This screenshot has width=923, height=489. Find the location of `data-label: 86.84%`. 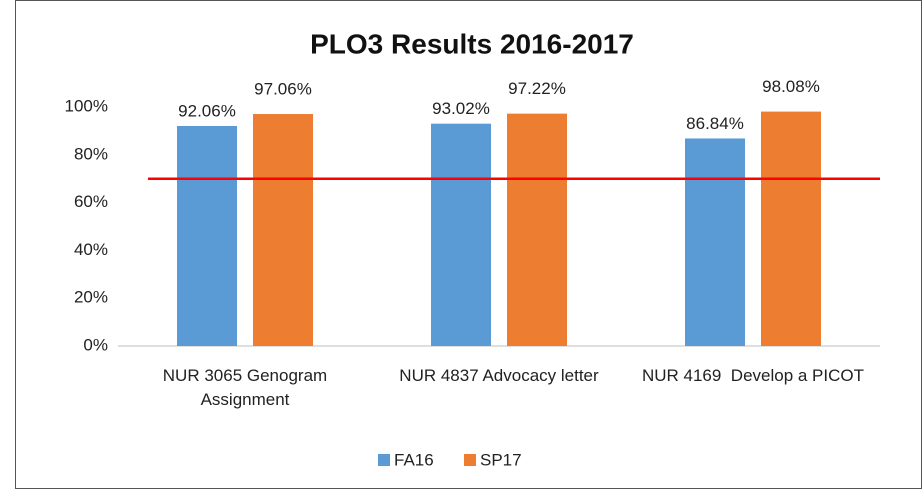

data-label: 86.84% is located at coordinates (715, 123).